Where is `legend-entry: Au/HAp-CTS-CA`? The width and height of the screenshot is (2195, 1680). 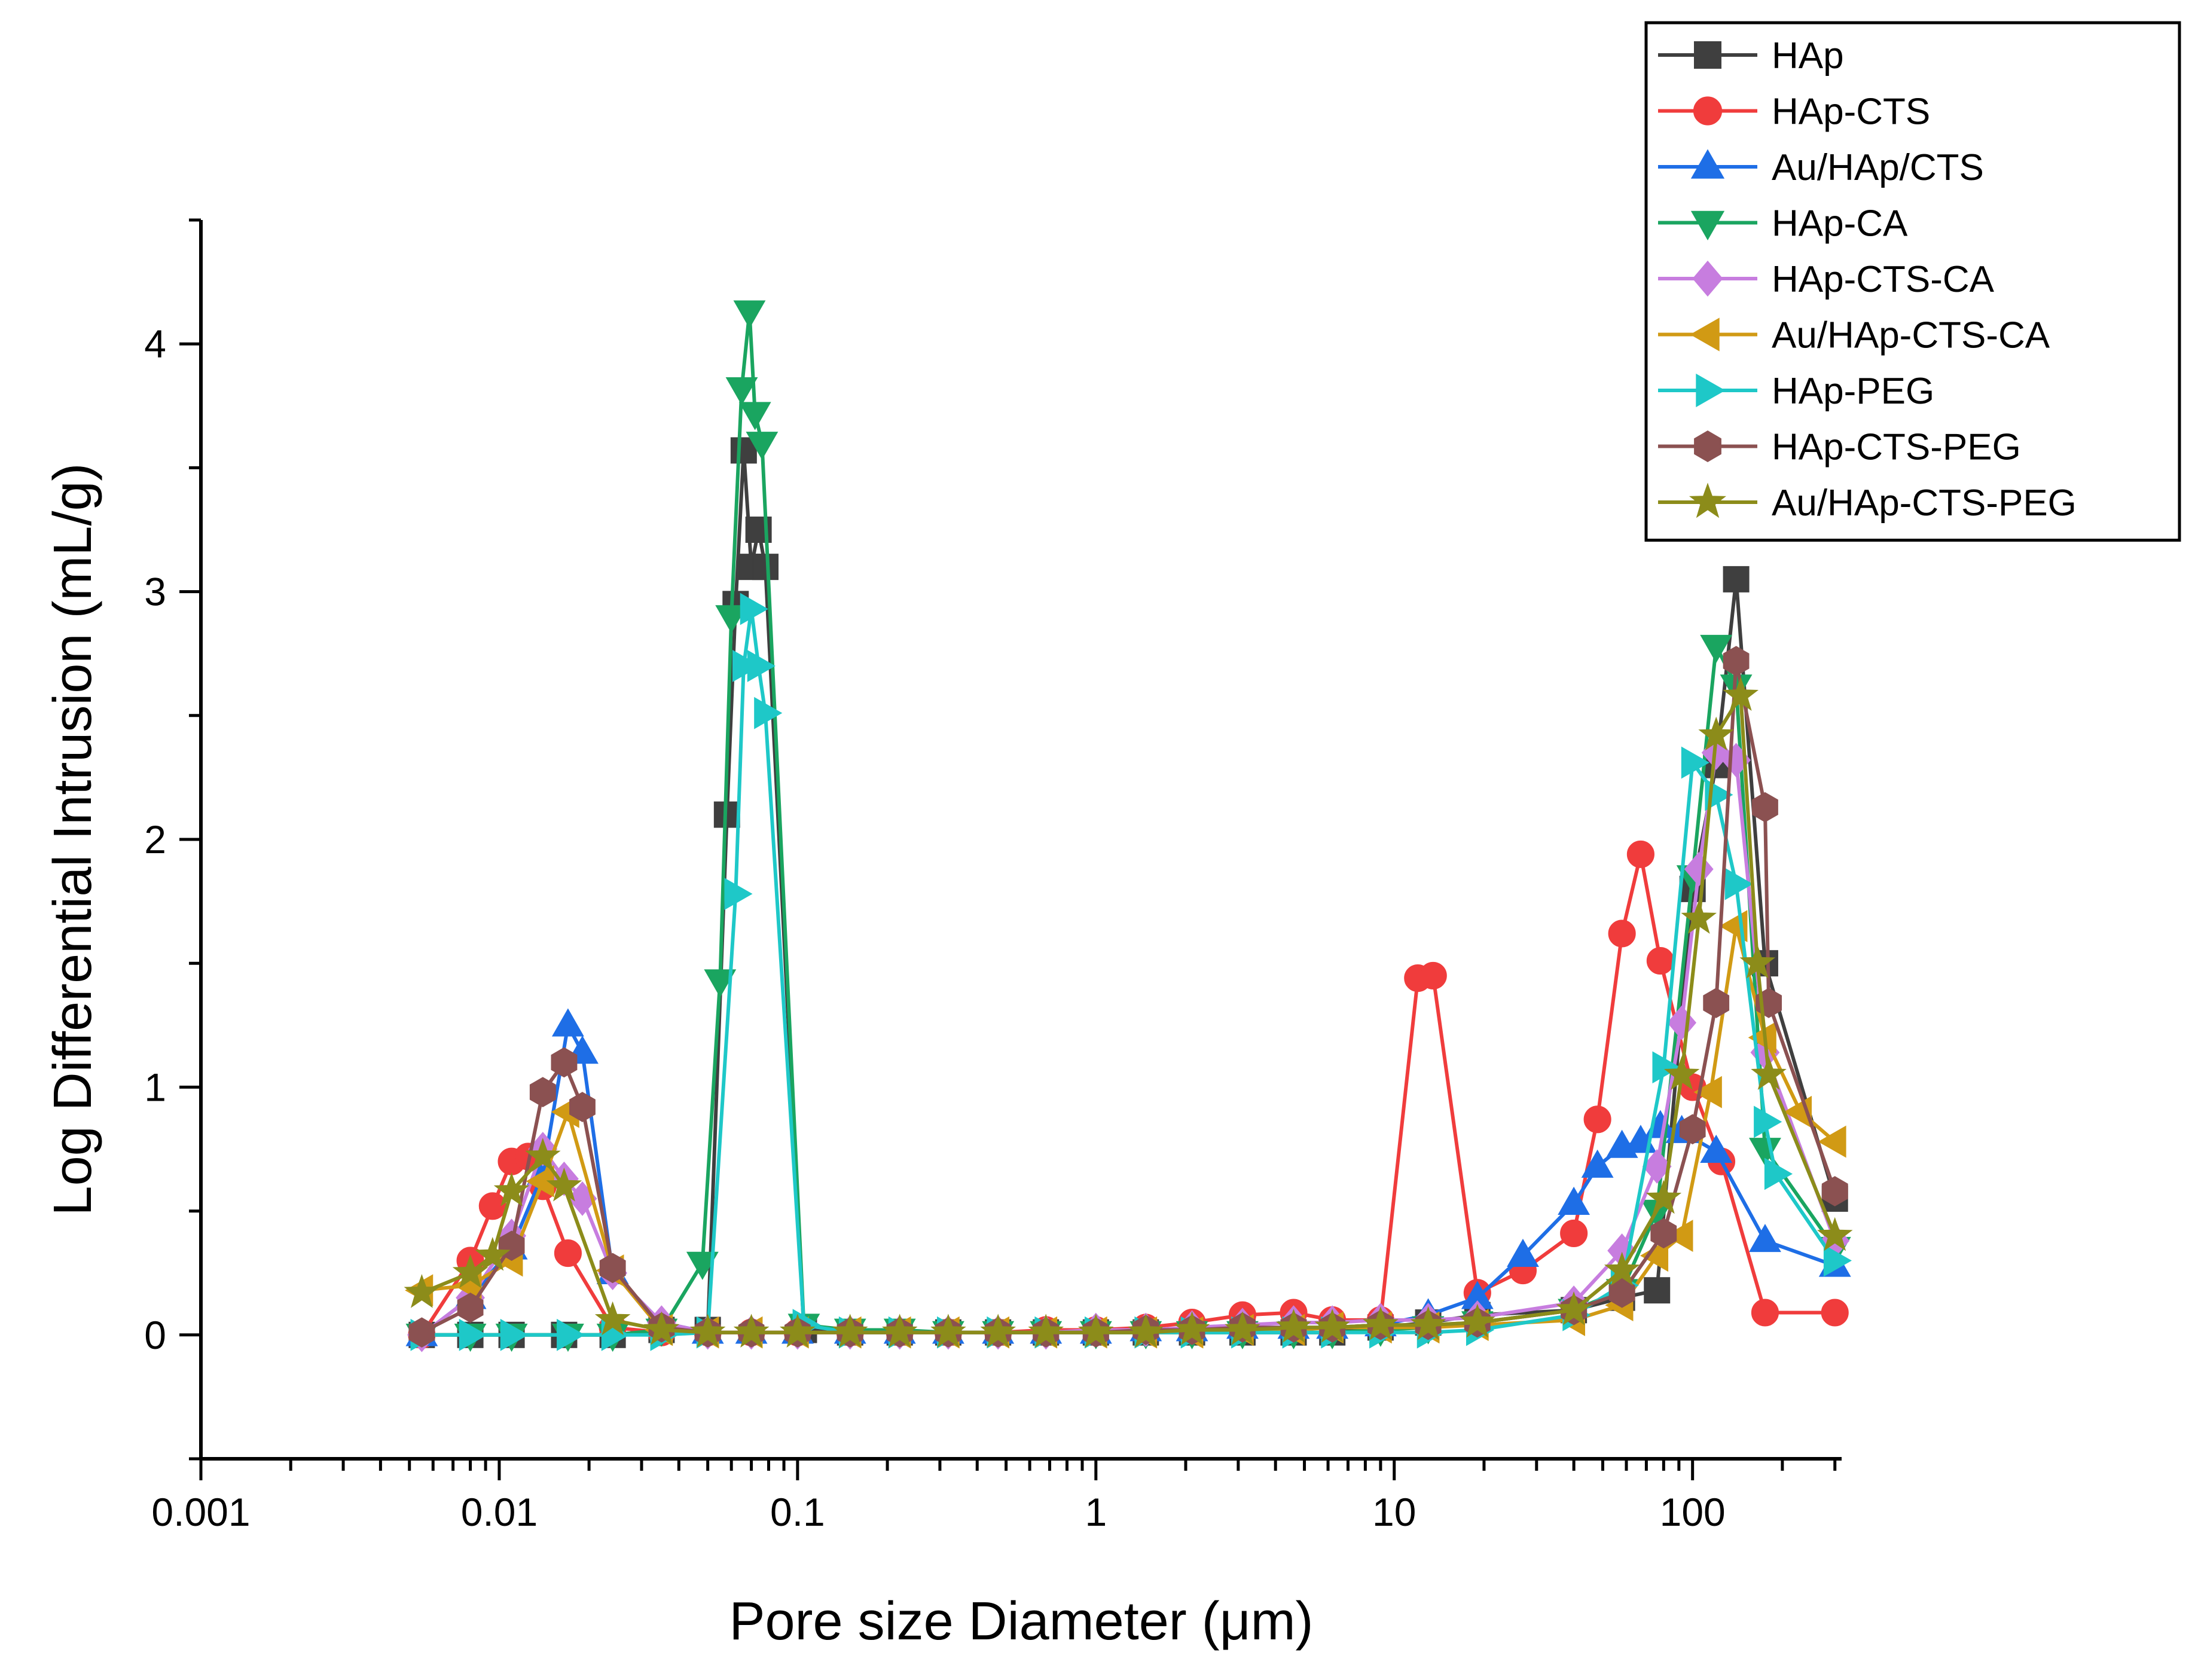 legend-entry: Au/HAp-CTS-CA is located at coordinates (1854, 335).